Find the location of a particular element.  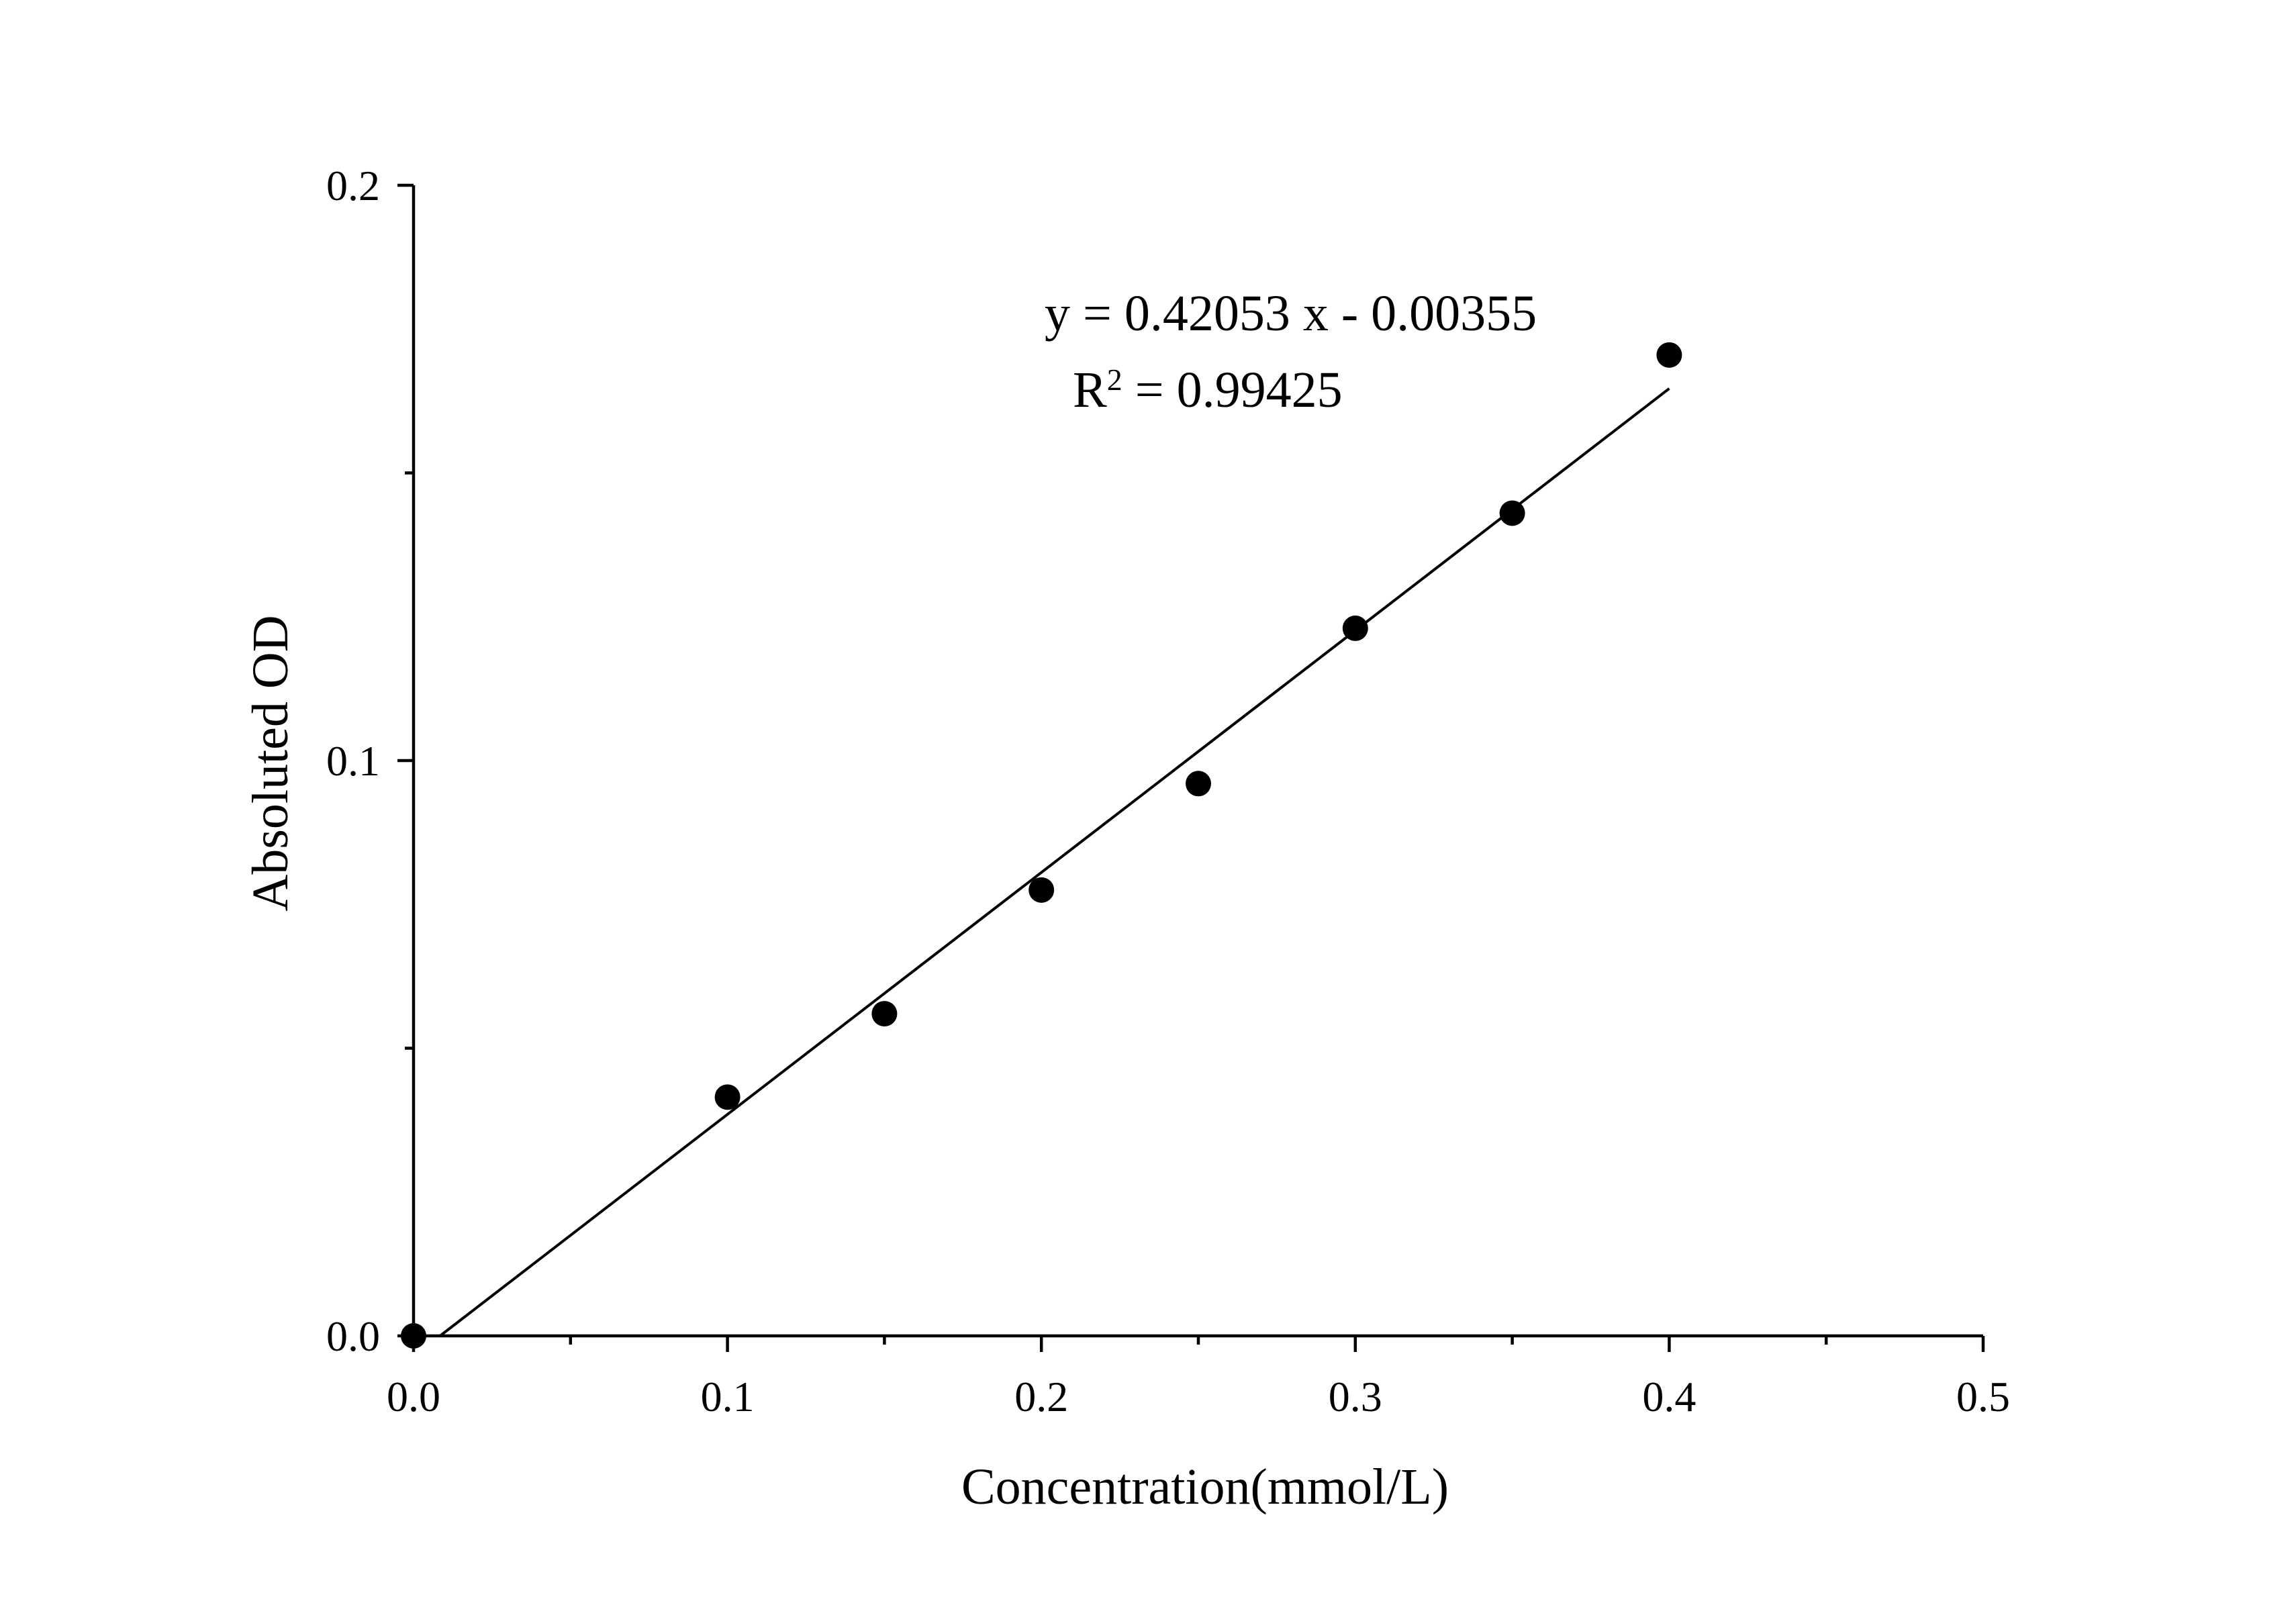

x-ticks: 0.0 0.1 0.2 0.3 0.4 0.5 is located at coordinates (1199, 1378).